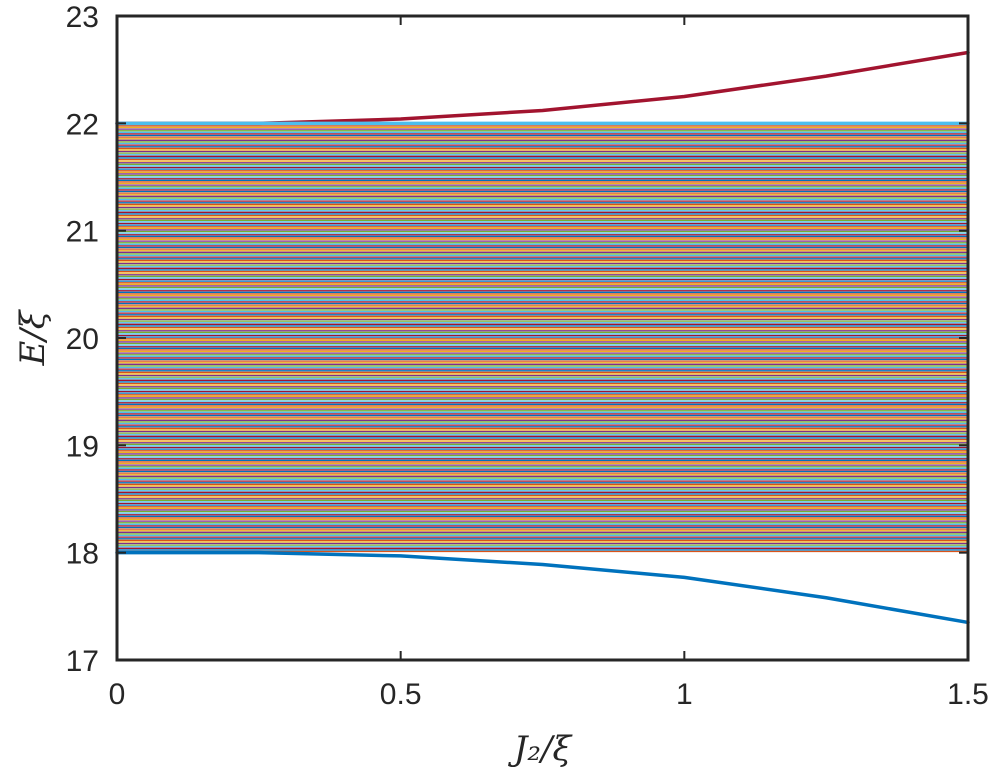 This screenshot has width=996, height=775. Describe the element at coordinates (401, 694) in the screenshot. I see `x-tick-label: 0.5` at that location.